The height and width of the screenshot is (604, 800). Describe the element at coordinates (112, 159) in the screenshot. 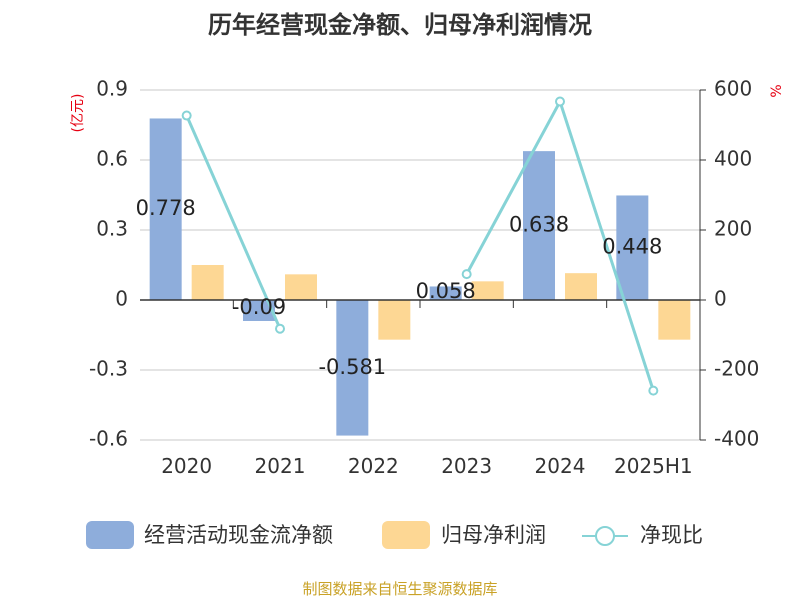

I see `left-tick-label: 0.6` at that location.